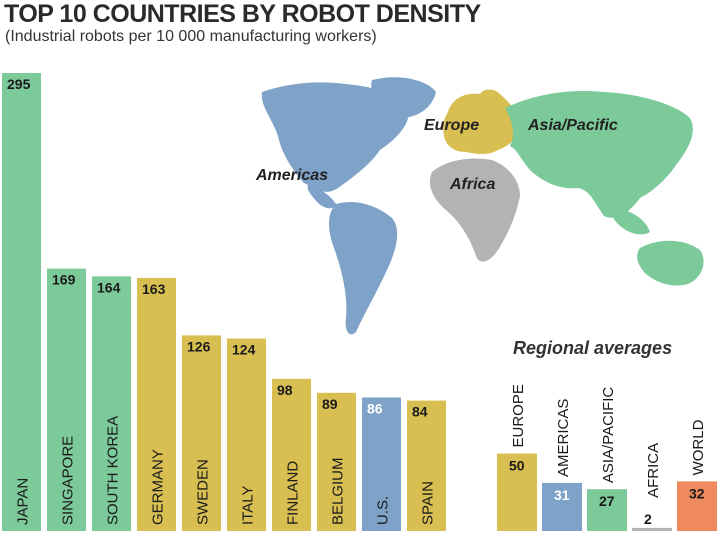  Describe the element at coordinates (335, 137) in the screenshot. I see `north-america-shape` at that location.